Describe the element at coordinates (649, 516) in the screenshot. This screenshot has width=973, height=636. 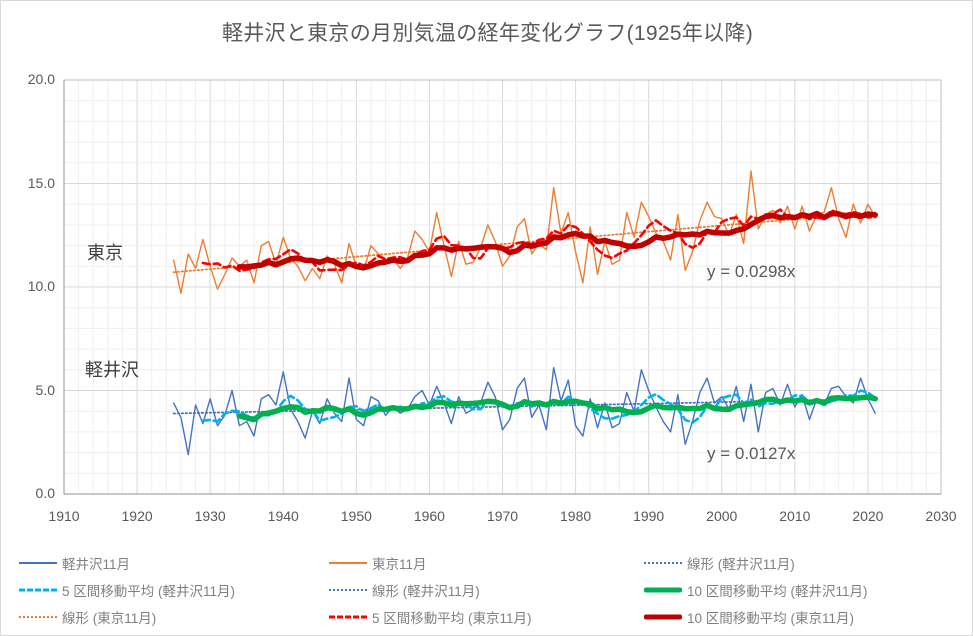
I see `x-axis-tick-label: 1990` at that location.